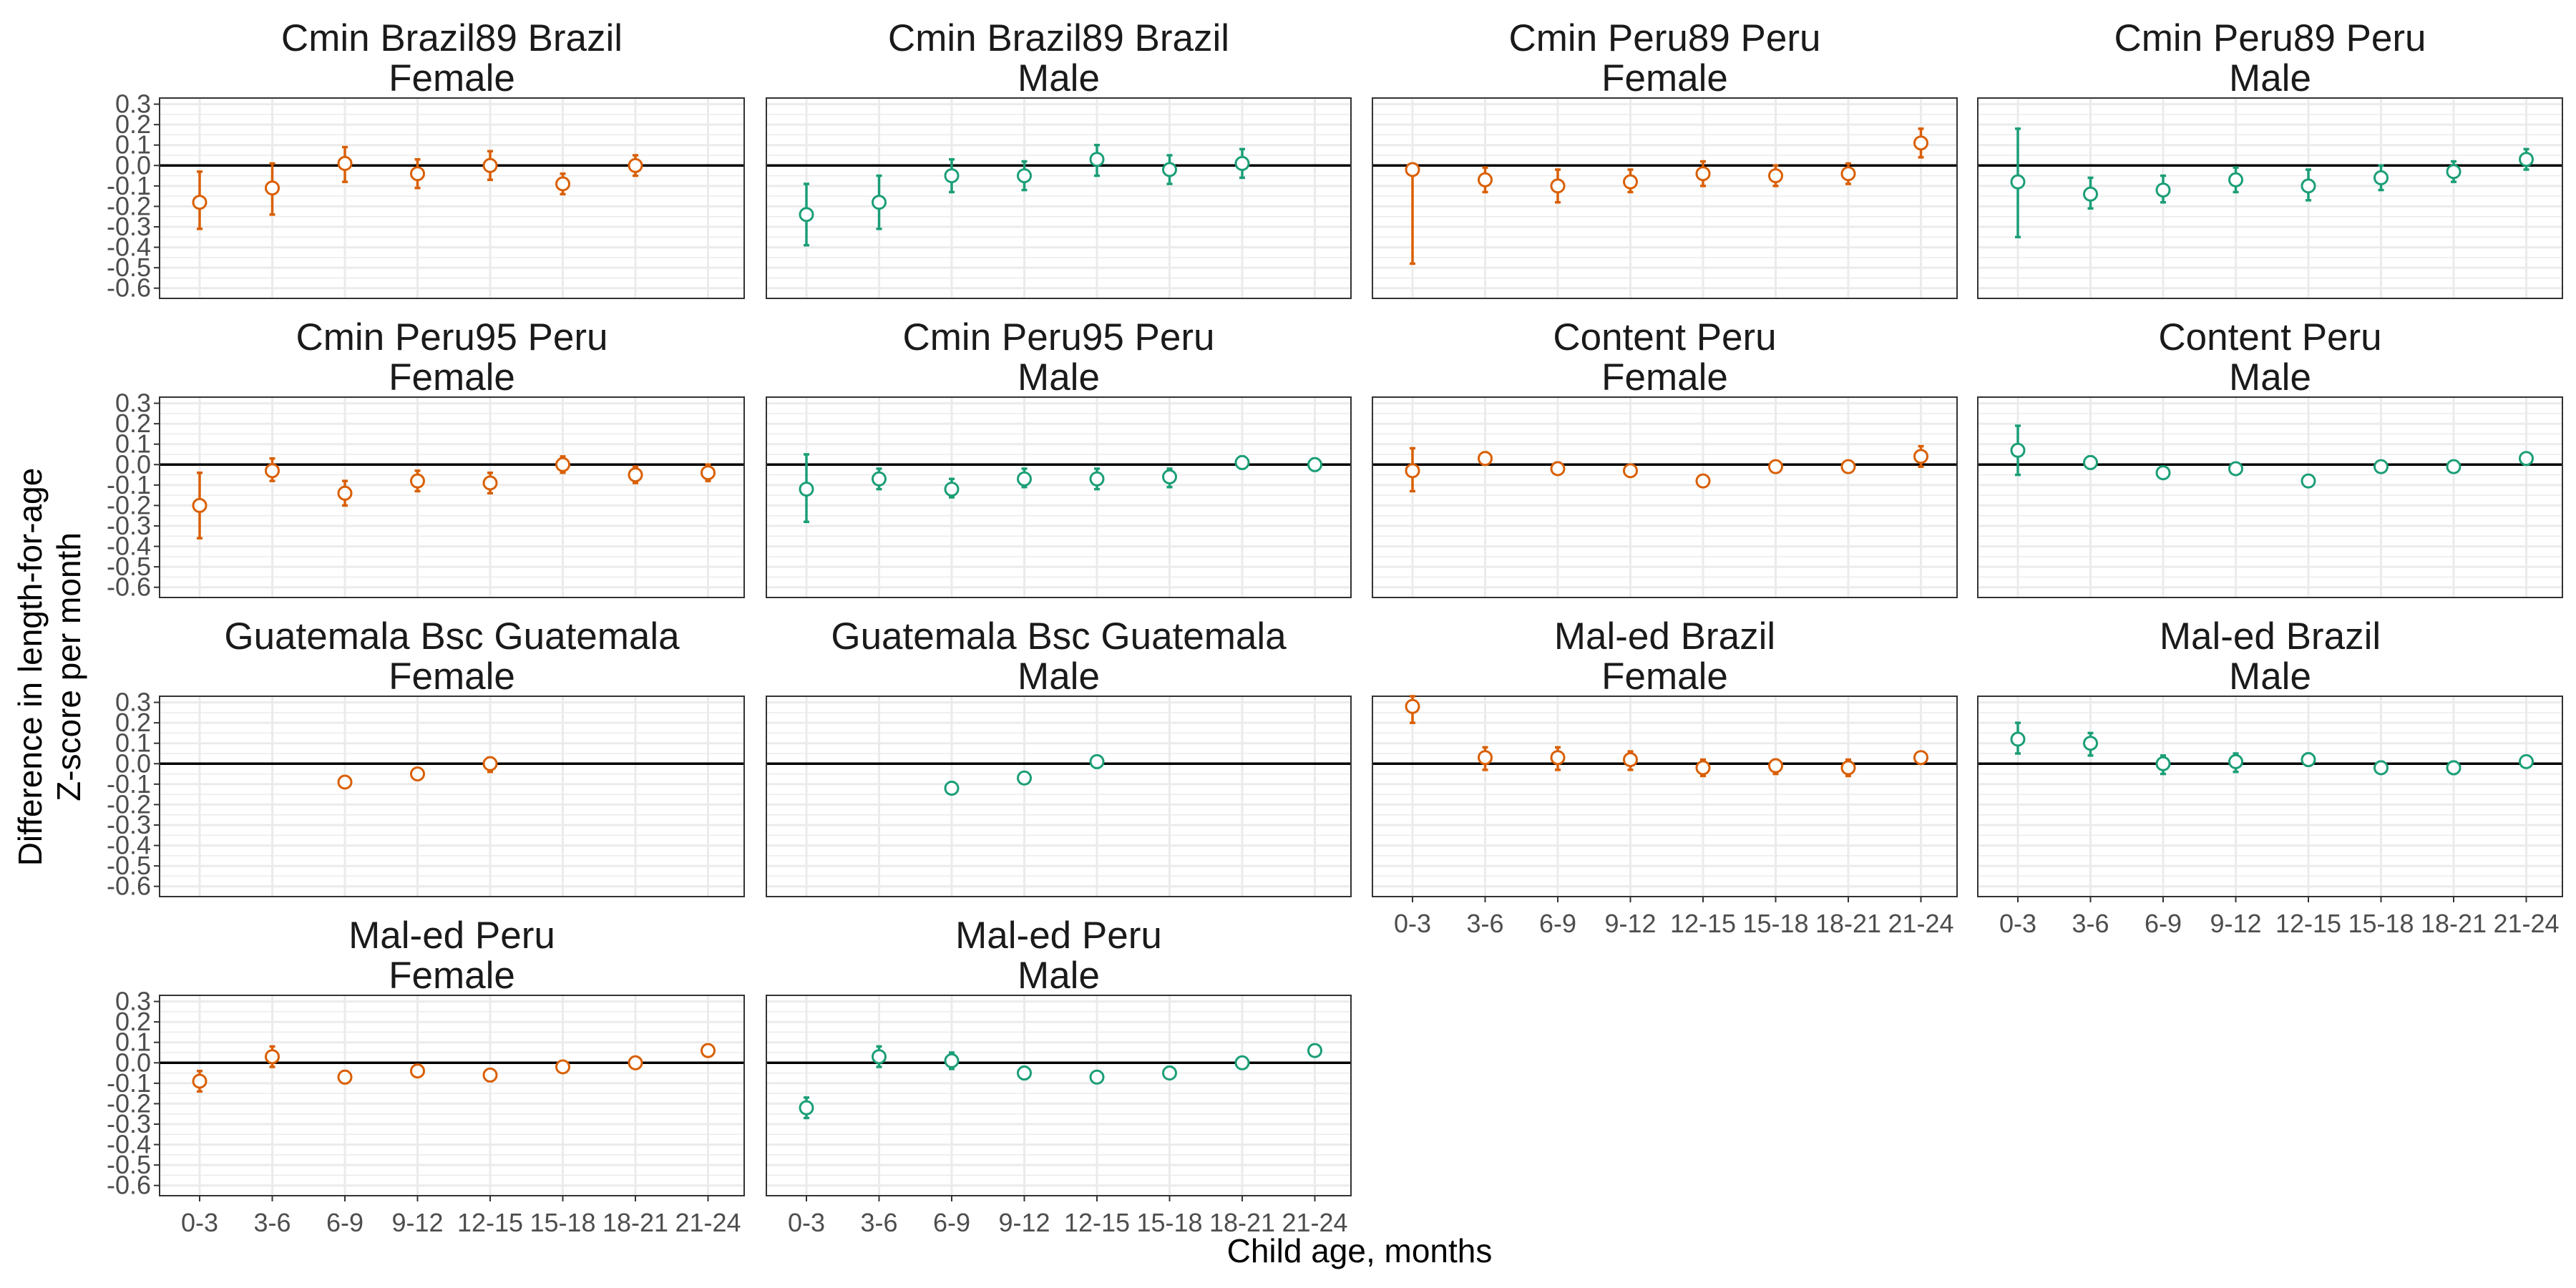  I want to click on y-tick-label: 0.3, so click(133, 702).